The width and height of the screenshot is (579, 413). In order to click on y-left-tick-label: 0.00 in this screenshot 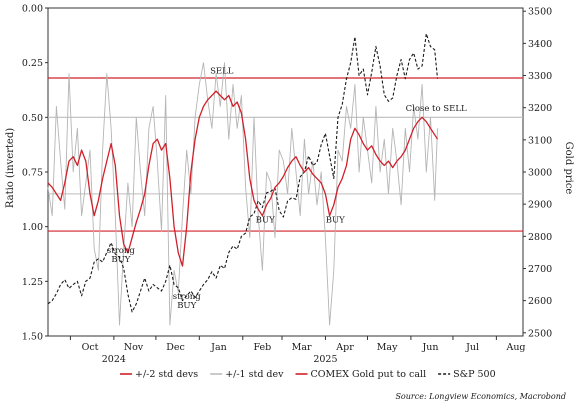, I will do `click(32, 9)`.